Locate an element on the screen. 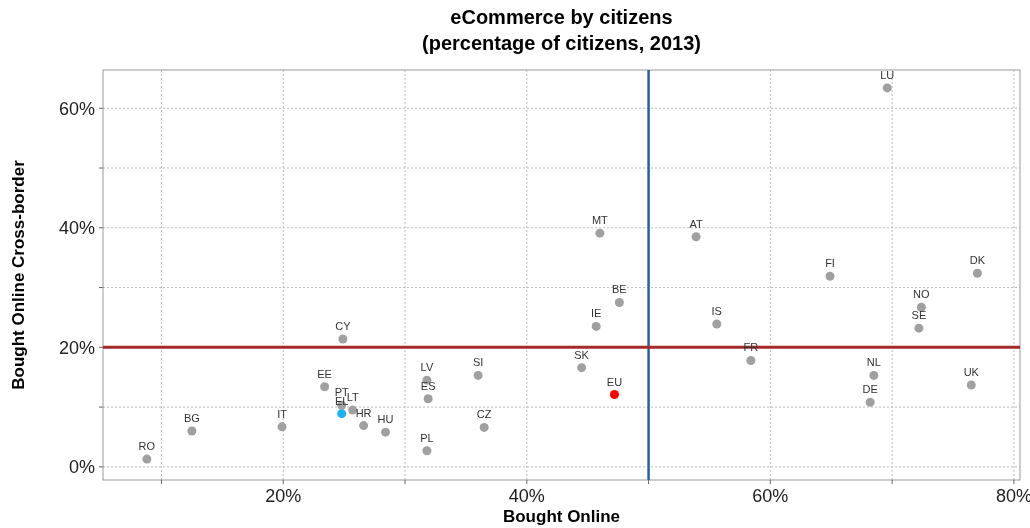 This screenshot has width=1030, height=528. annotation: UK is located at coordinates (971, 371).